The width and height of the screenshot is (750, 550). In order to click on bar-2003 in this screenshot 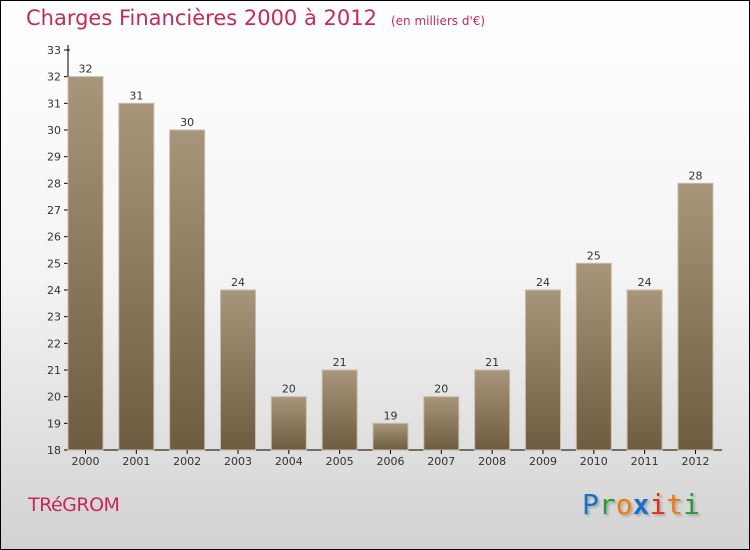, I will do `click(237, 370)`.